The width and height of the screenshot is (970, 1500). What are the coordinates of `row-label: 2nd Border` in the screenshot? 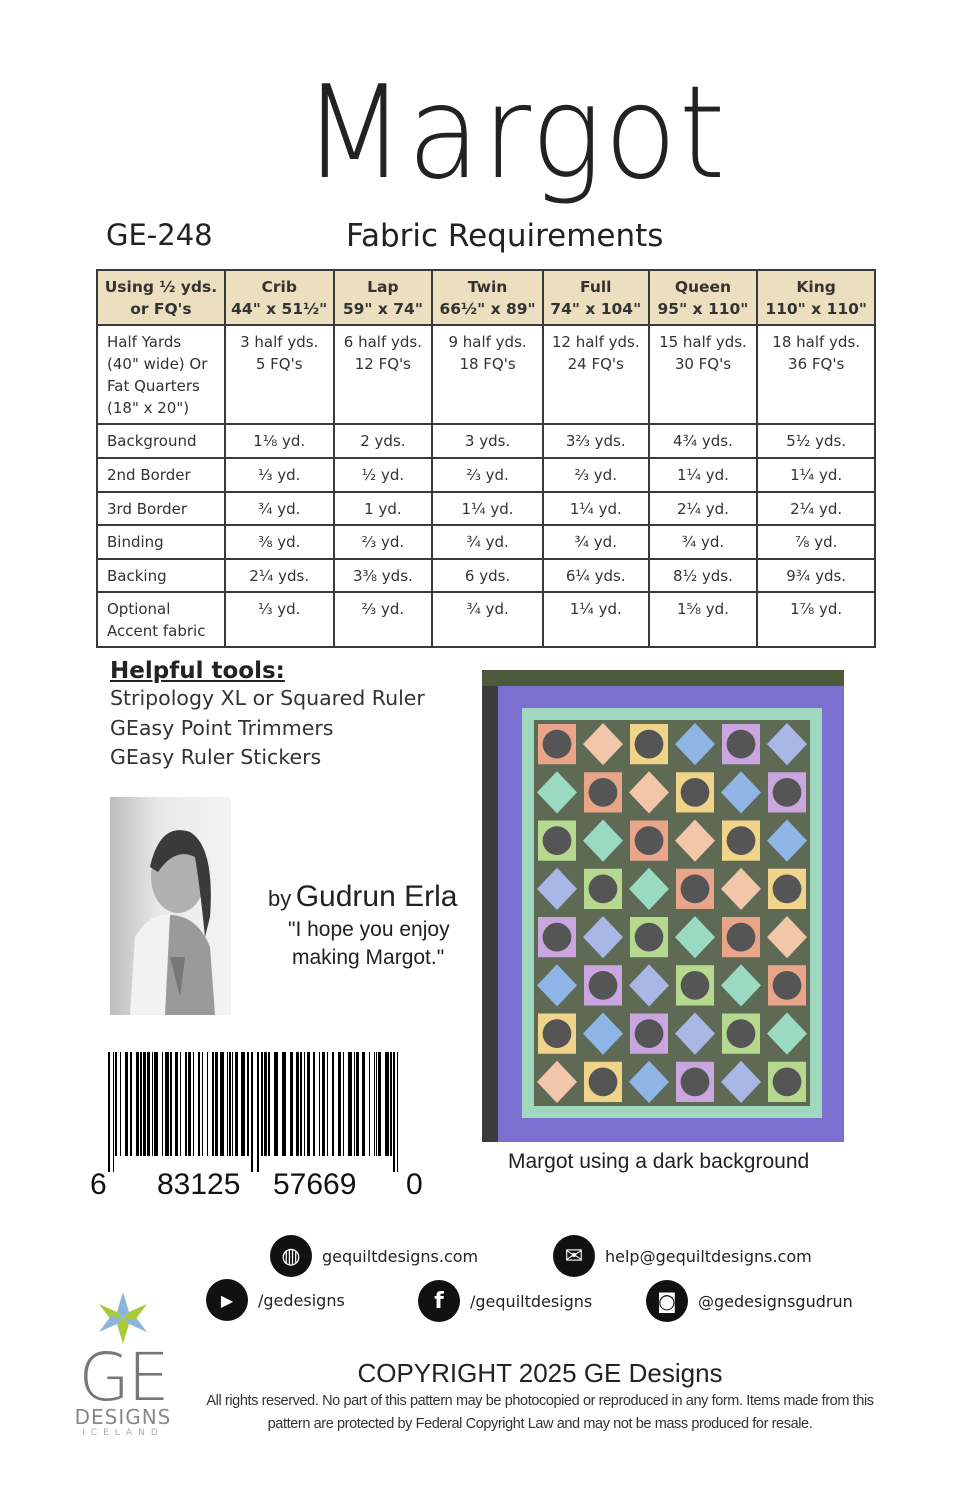 It's located at (161, 475).